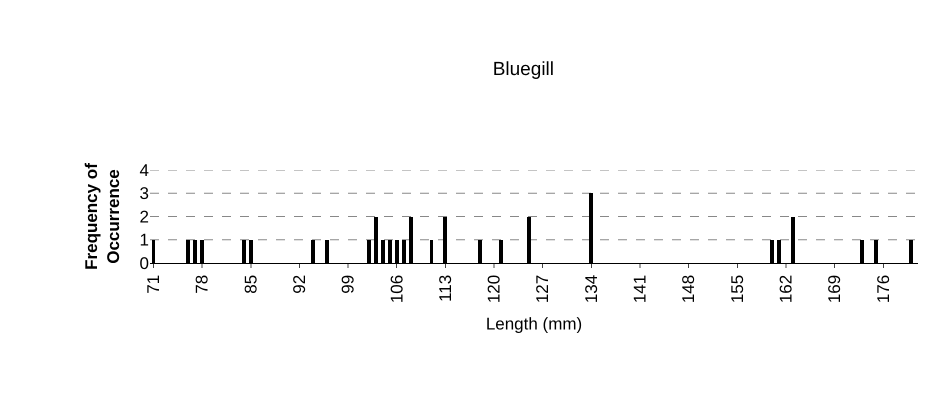  What do you see at coordinates (144, 194) in the screenshot?
I see `y-tick-label: 3` at bounding box center [144, 194].